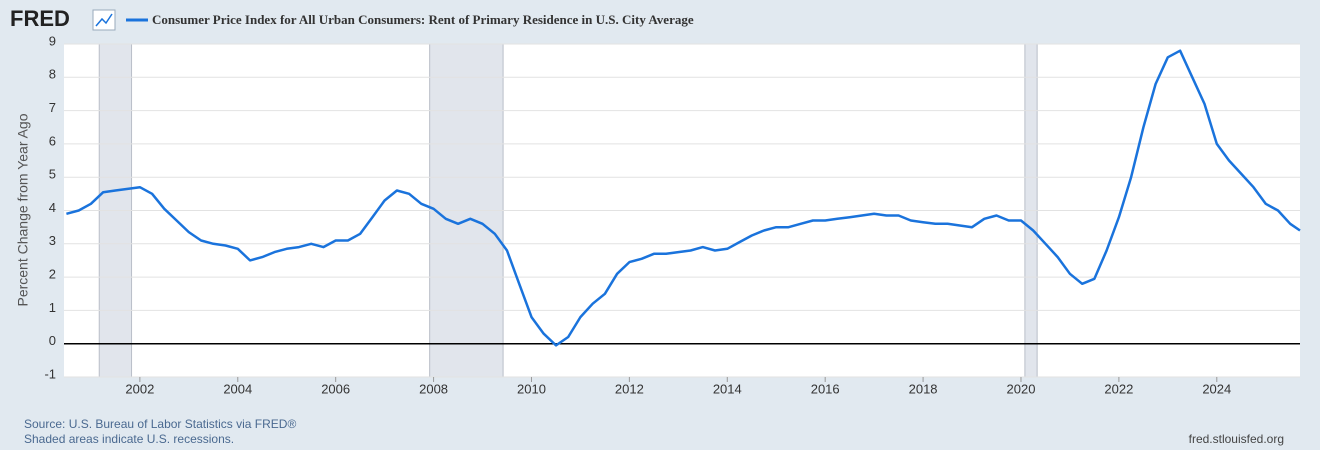 The height and width of the screenshot is (450, 1320). What do you see at coordinates (50, 373) in the screenshot?
I see `y-tick-label: -1` at bounding box center [50, 373].